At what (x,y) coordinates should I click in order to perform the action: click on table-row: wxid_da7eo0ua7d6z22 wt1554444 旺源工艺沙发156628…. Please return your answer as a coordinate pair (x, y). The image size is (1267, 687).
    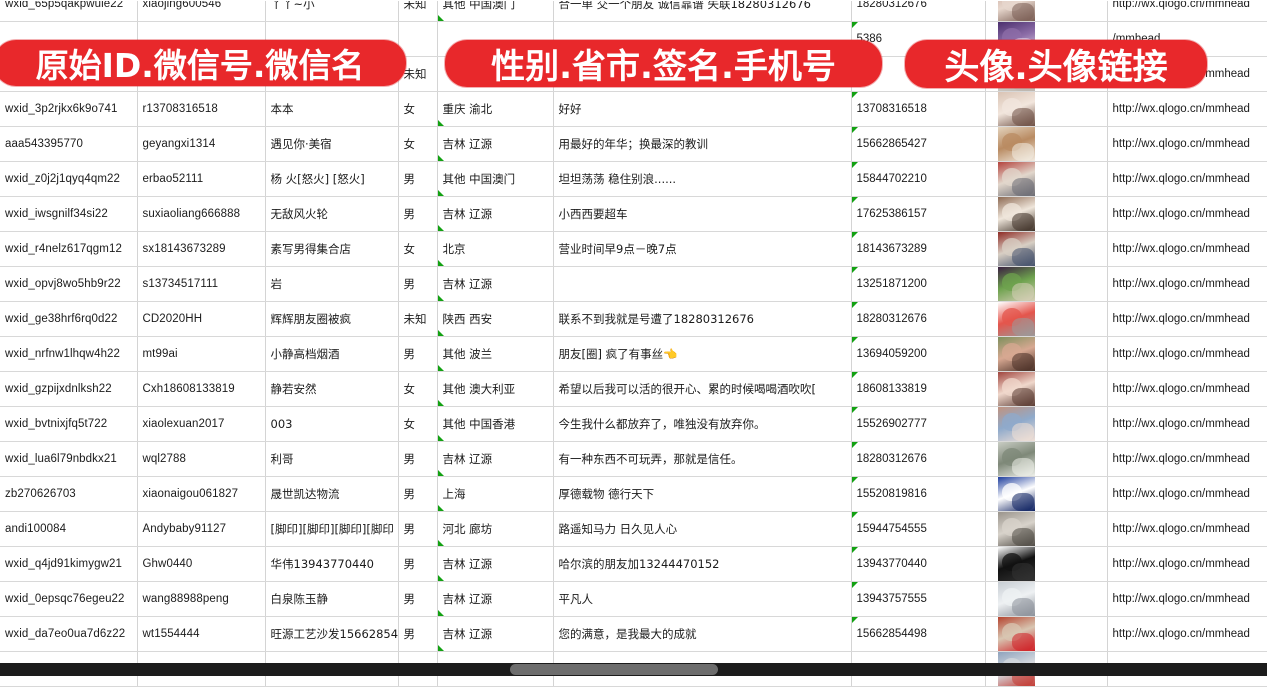
    Looking at the image, I should click on (633, 634).